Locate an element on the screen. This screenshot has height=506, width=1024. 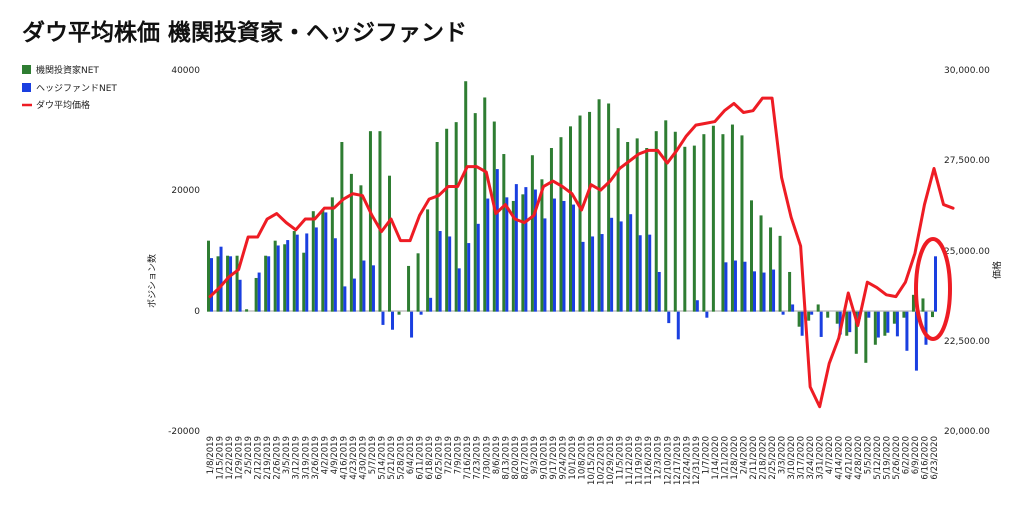
x-tick-label: 7/9/2019 is located at coordinates (459, 455).